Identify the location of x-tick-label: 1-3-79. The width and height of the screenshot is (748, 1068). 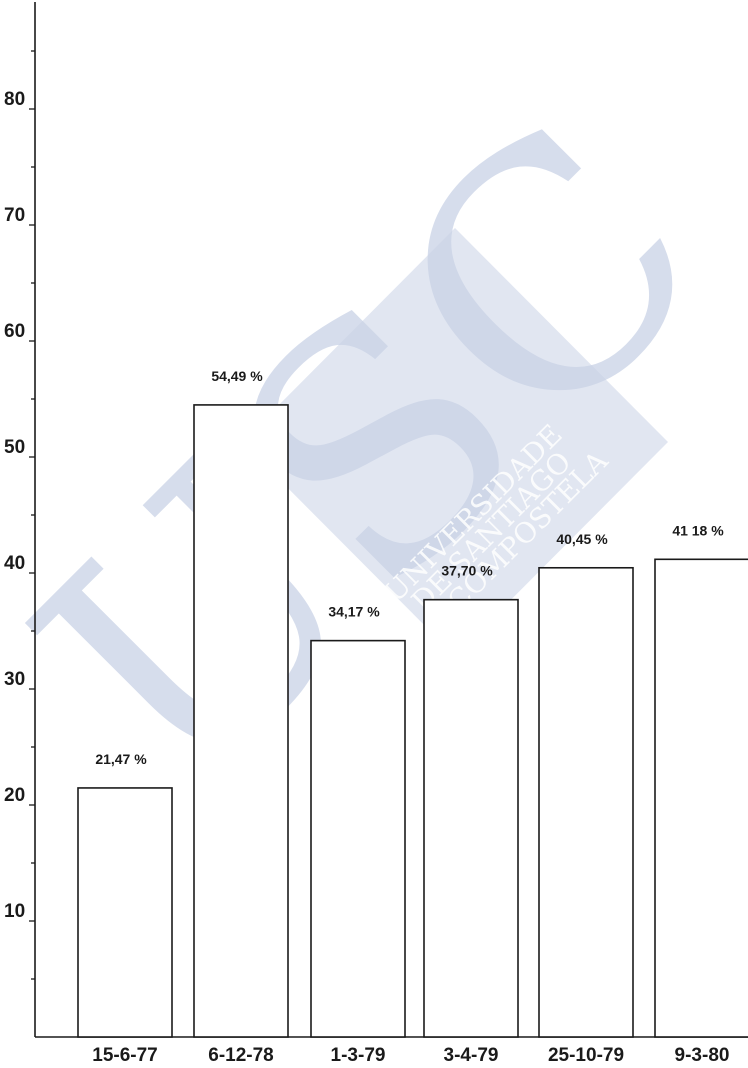
(358, 1055).